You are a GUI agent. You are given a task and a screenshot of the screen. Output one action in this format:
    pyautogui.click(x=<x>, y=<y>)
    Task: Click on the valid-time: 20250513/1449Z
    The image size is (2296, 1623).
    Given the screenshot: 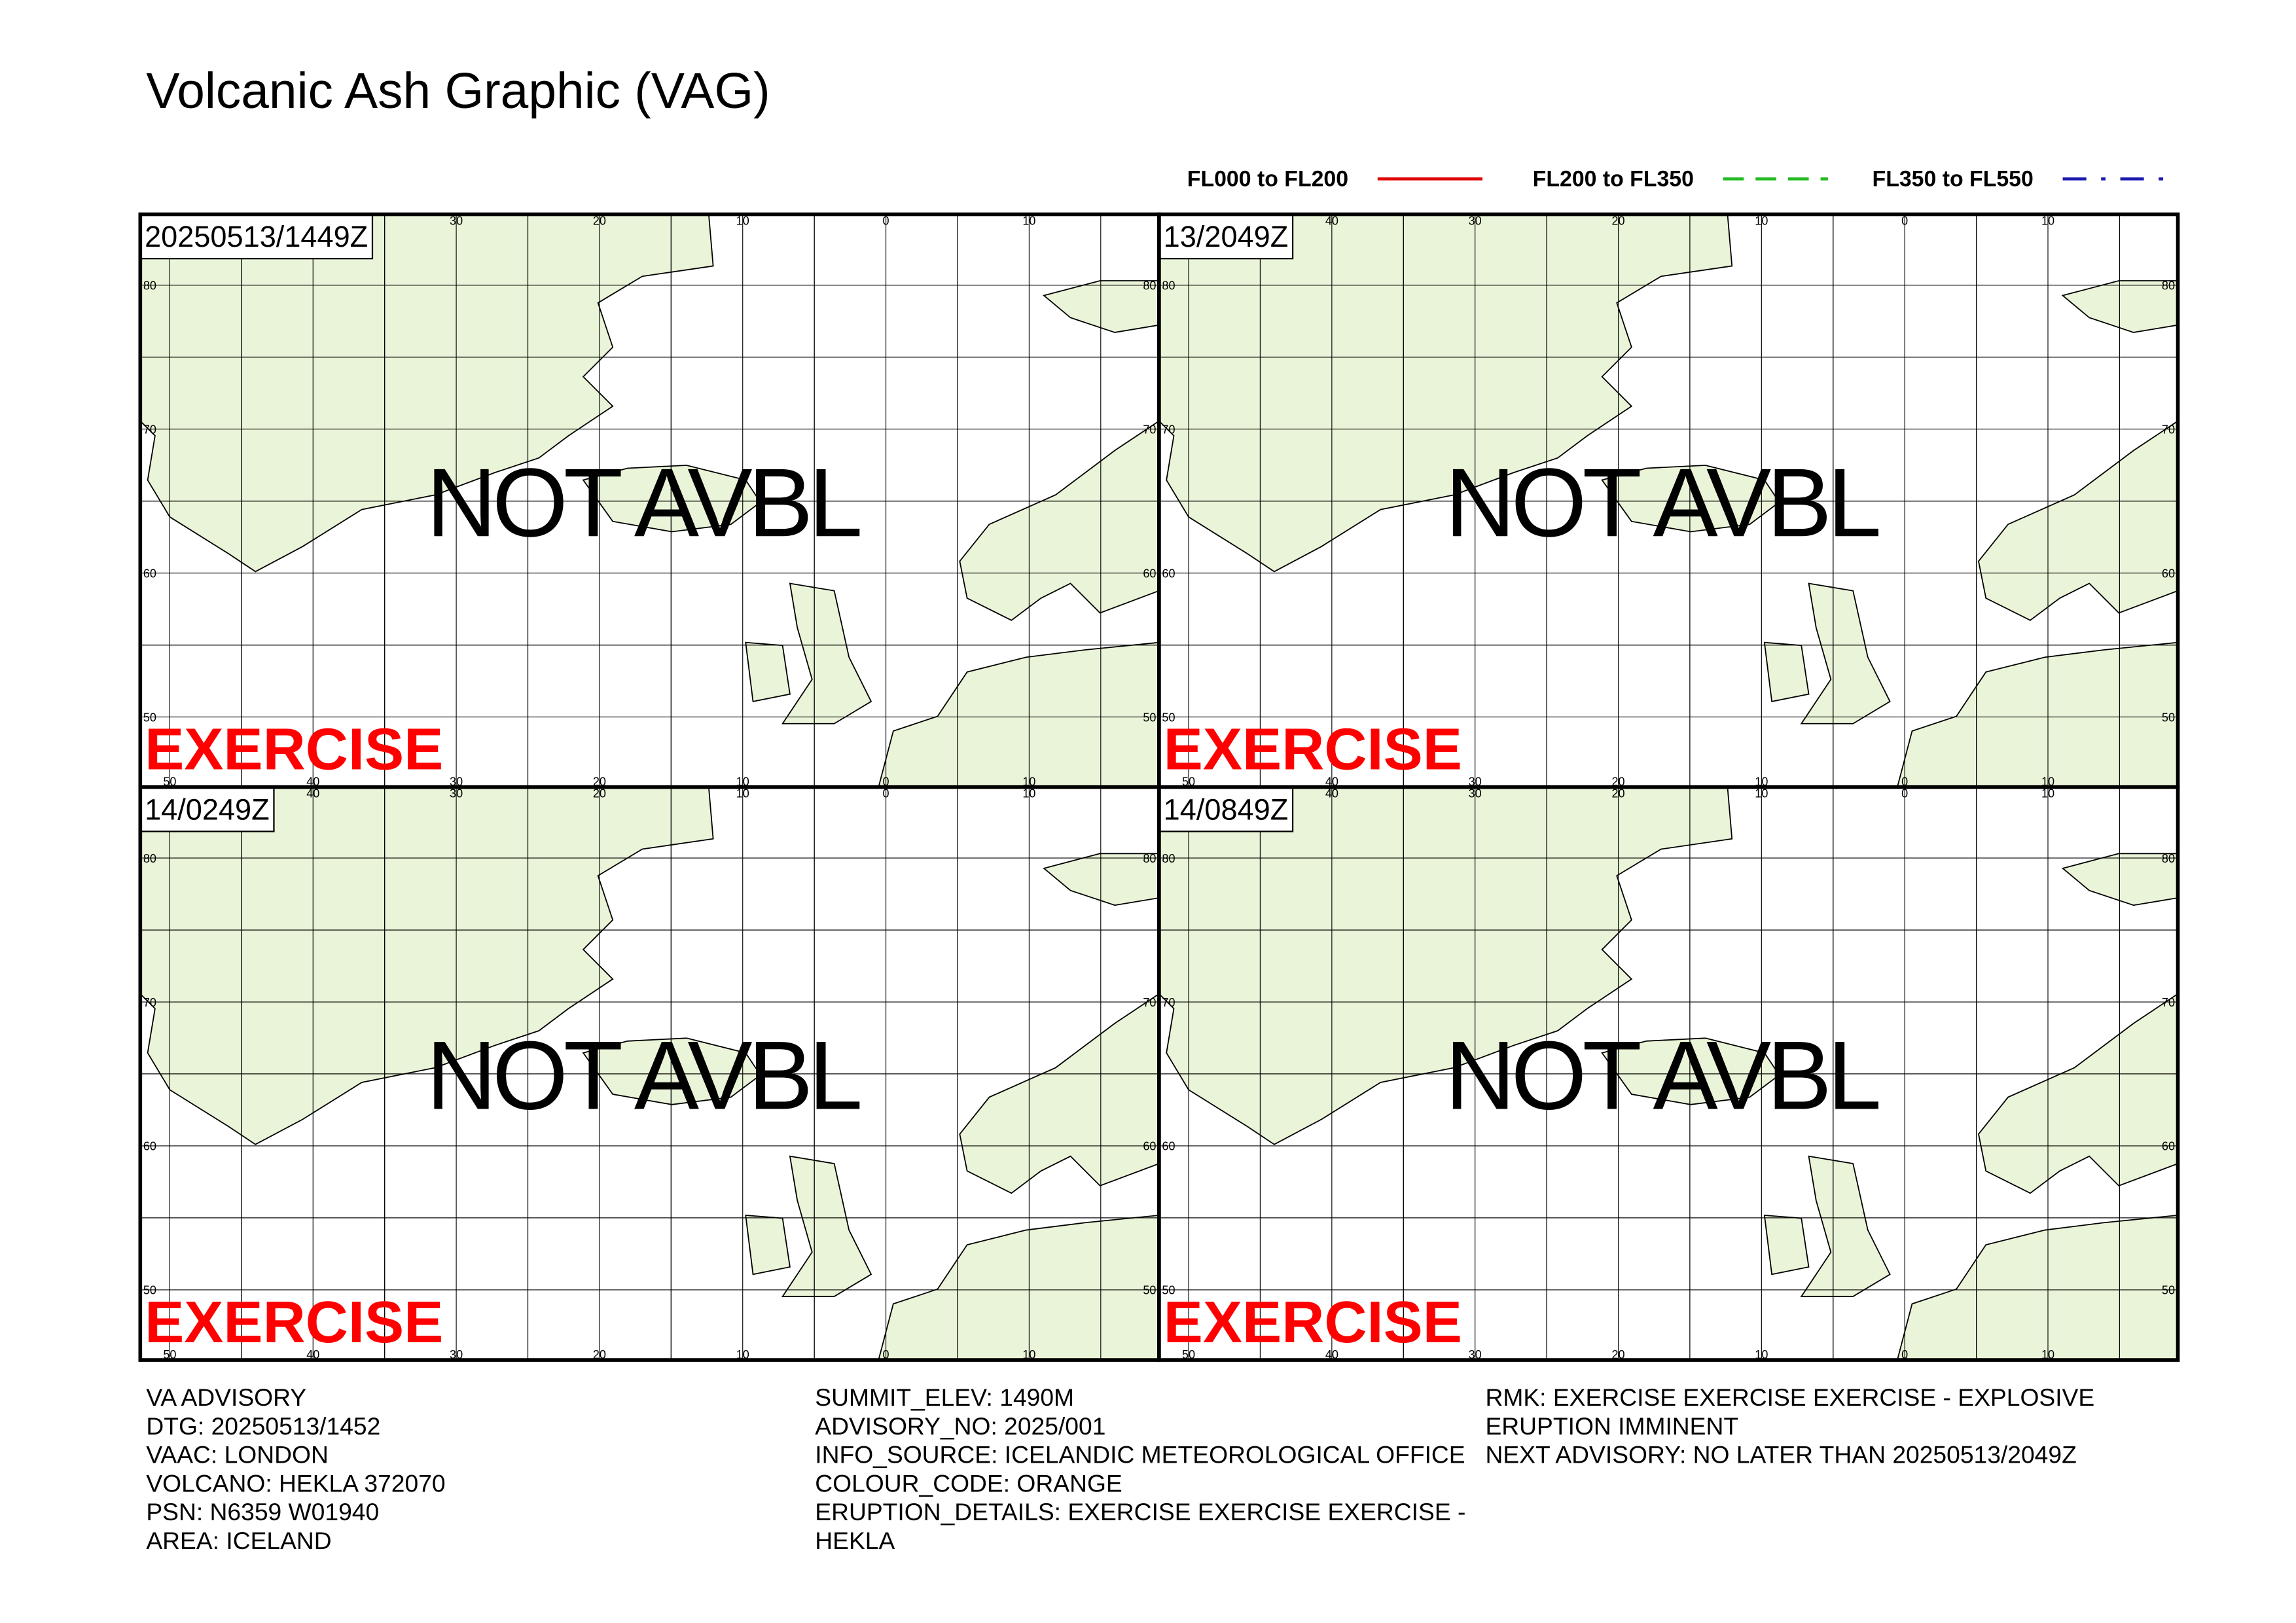 What is the action you would take?
    pyautogui.click(x=256, y=236)
    